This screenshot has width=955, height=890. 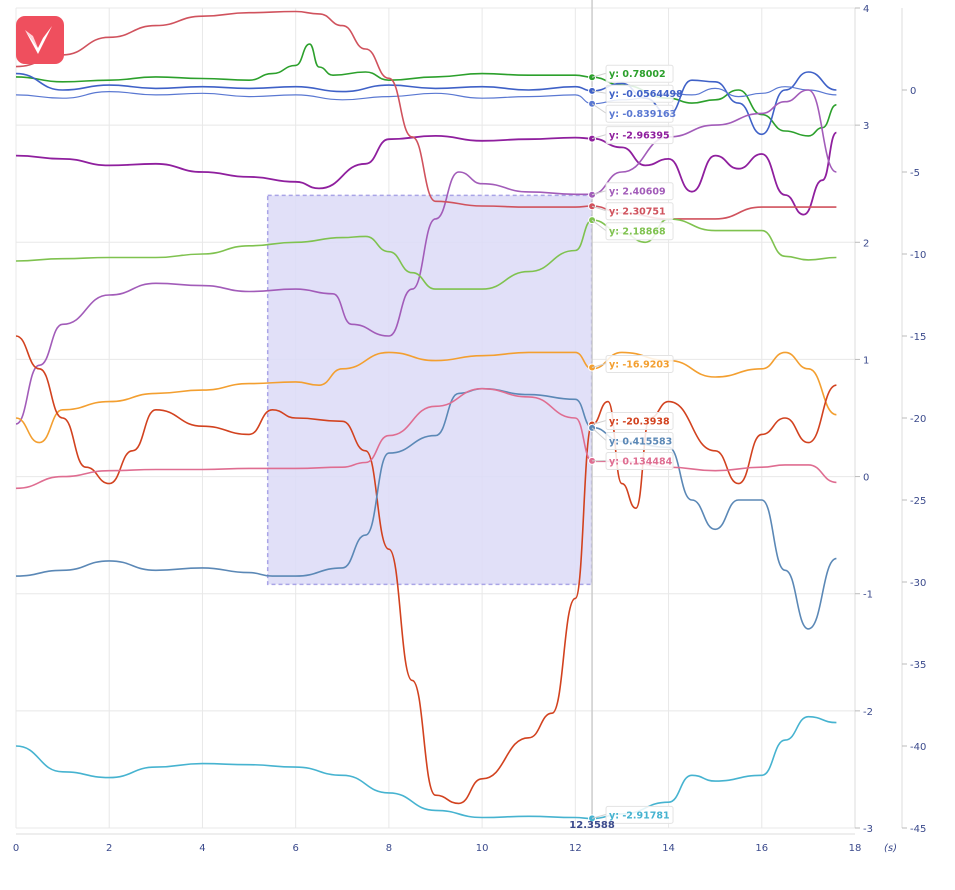 I want to click on x-tick-label: 14, so click(x=668, y=848).